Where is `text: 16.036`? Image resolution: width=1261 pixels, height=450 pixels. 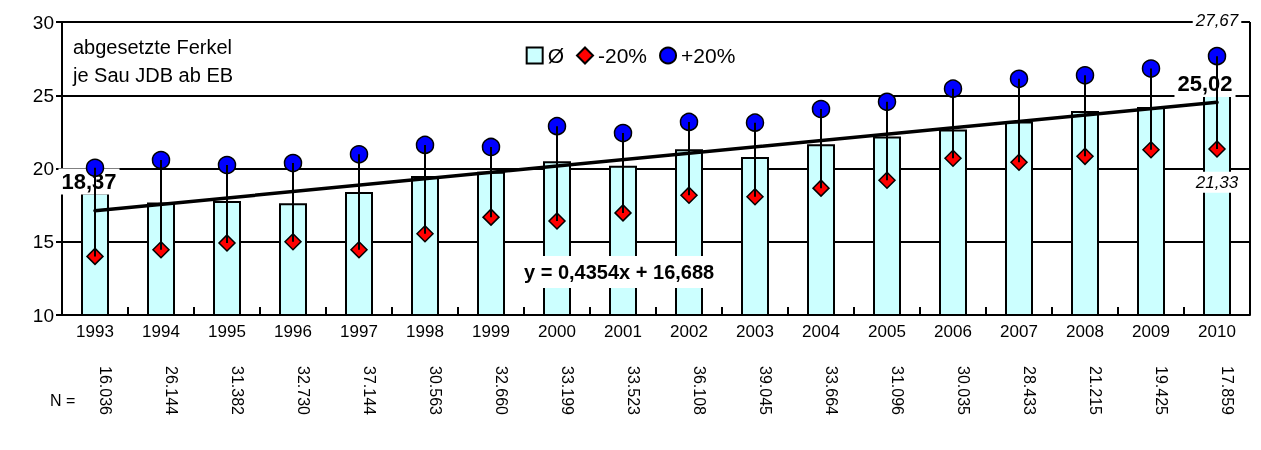 text: 16.036 is located at coordinates (105, 391).